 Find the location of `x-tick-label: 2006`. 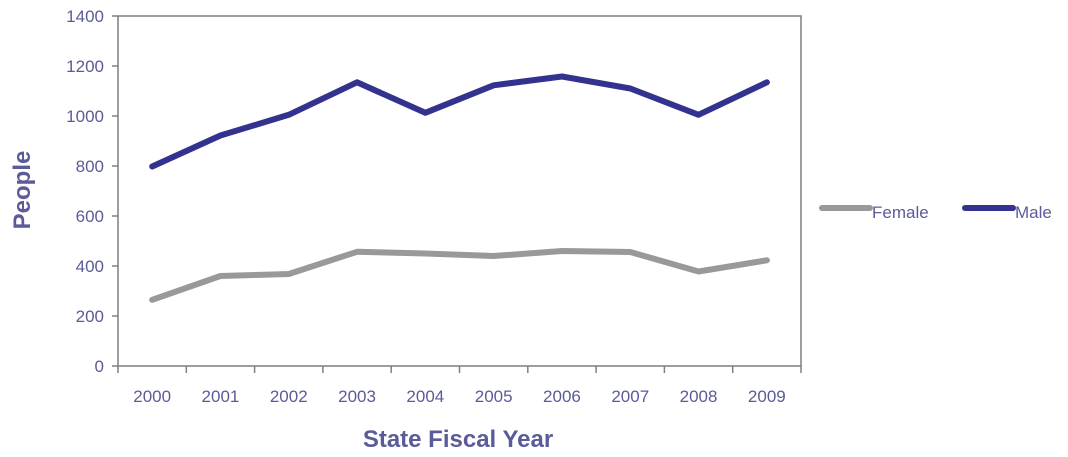

x-tick-label: 2006 is located at coordinates (562, 396).